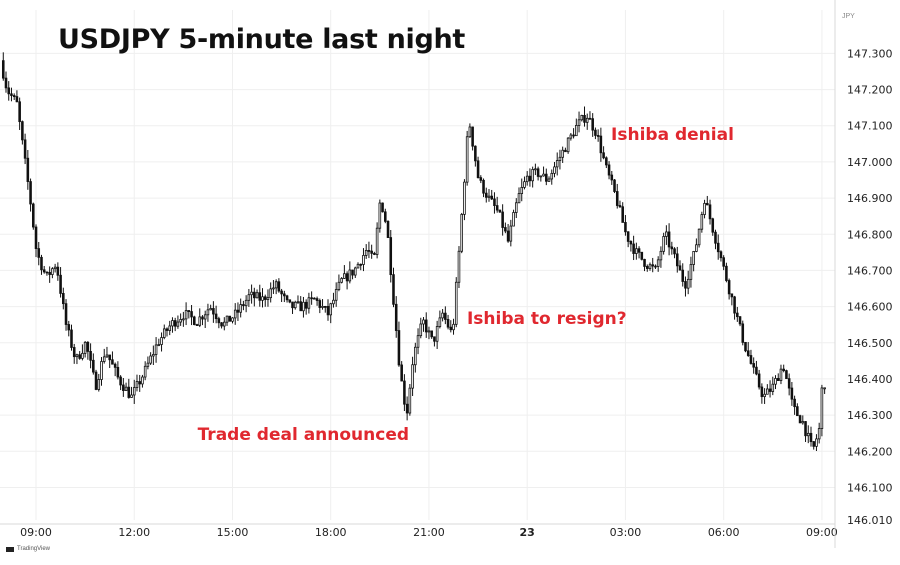 Image resolution: width=900 pixels, height=565 pixels. What do you see at coordinates (527, 532) in the screenshot?
I see `x-tick-label: 23` at bounding box center [527, 532].